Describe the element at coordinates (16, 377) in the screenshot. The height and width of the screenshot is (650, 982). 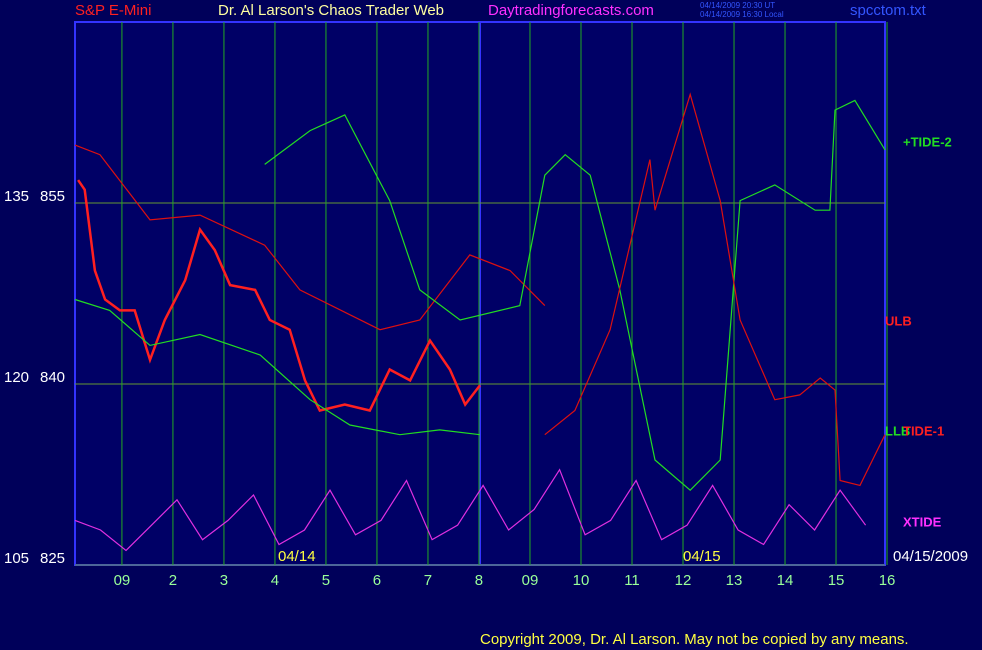
I see `y2-tick-label: 120` at that location.